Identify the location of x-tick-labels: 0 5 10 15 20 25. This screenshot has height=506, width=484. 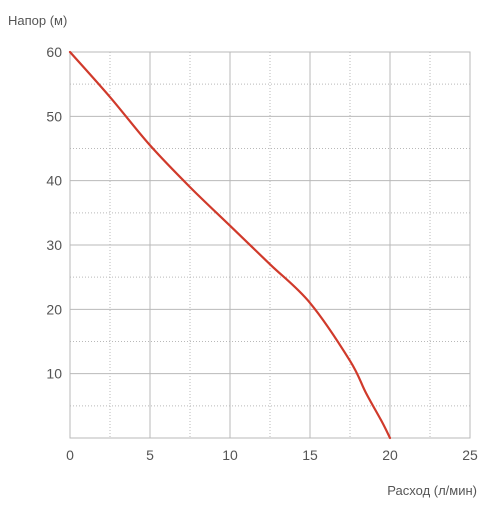
(272, 455).